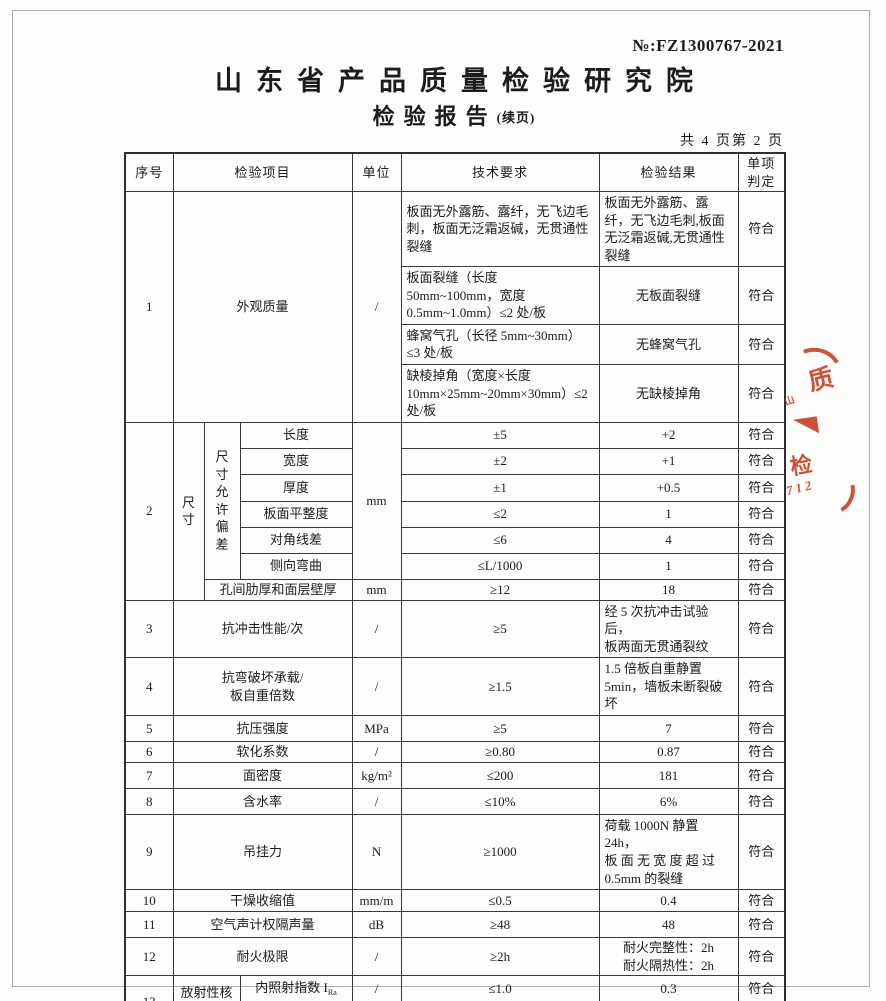  What do you see at coordinates (376, 589) in the screenshot?
I see `cell-unit: mm` at bounding box center [376, 589].